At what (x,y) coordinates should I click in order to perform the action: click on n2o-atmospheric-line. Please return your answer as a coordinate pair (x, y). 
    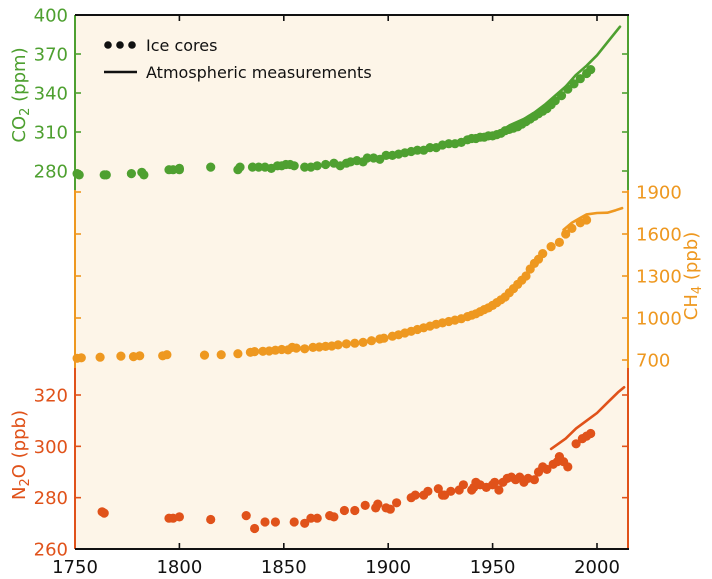
    Looking at the image, I should click on (587, 418).